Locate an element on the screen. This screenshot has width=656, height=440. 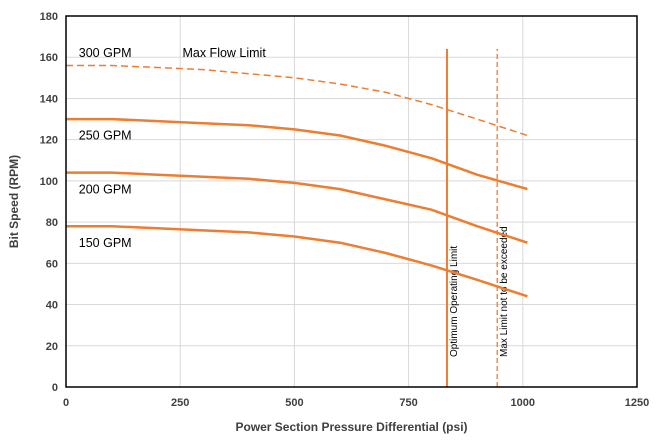
y-tick-label: 140 is located at coordinates (49, 99).